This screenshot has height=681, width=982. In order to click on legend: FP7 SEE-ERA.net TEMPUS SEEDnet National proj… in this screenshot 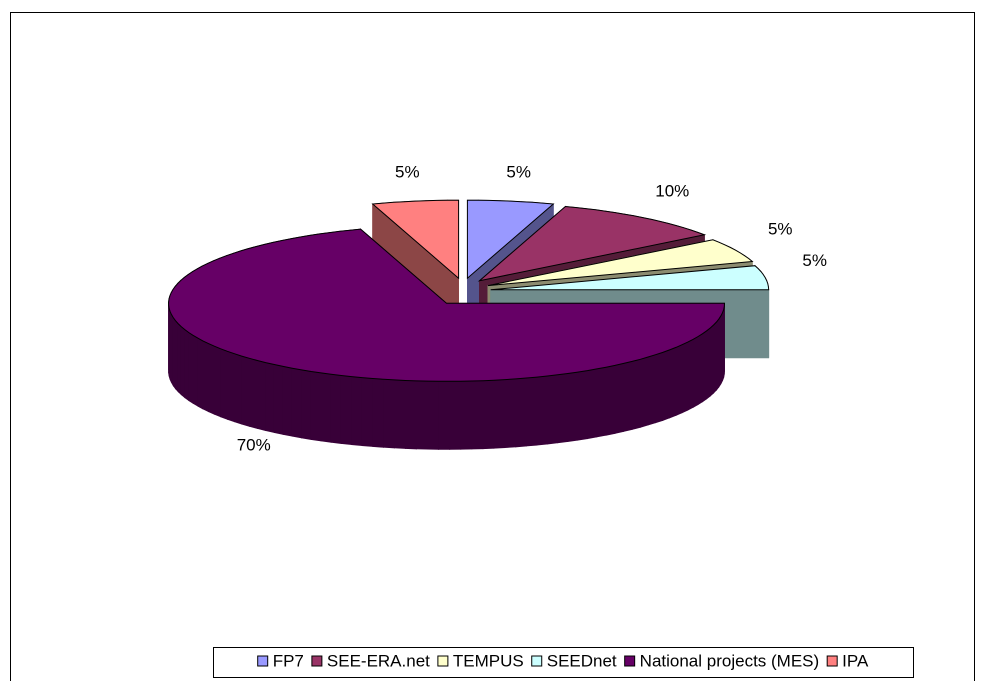, I will do `click(563, 660)`.